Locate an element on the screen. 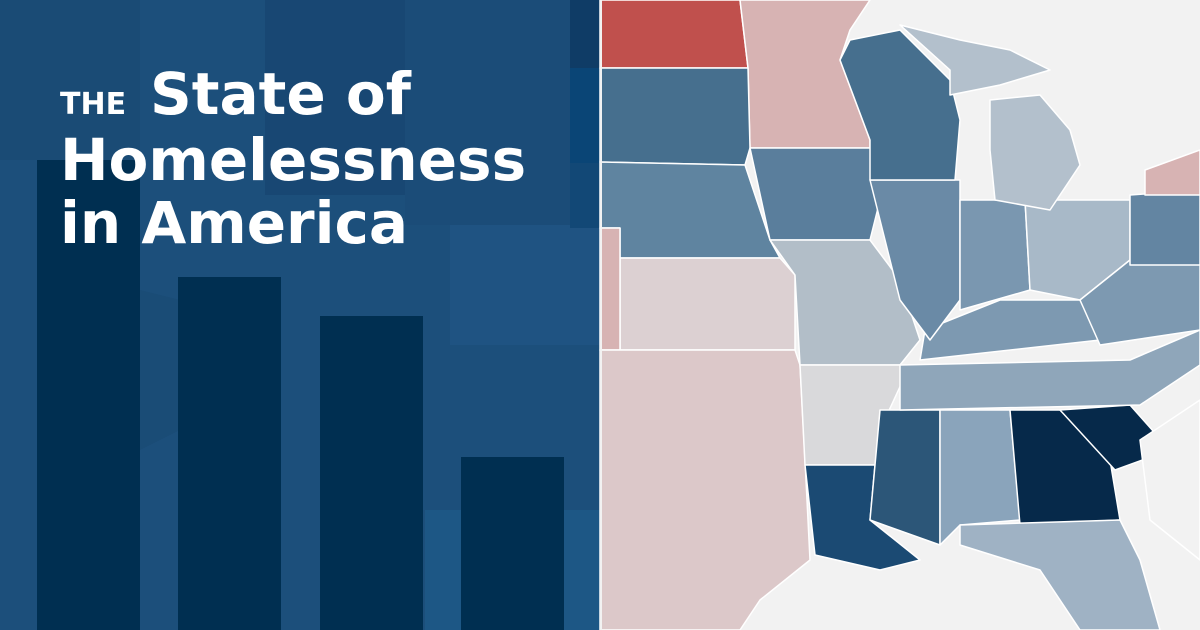  title-line: State of is located at coordinates (281, 94).